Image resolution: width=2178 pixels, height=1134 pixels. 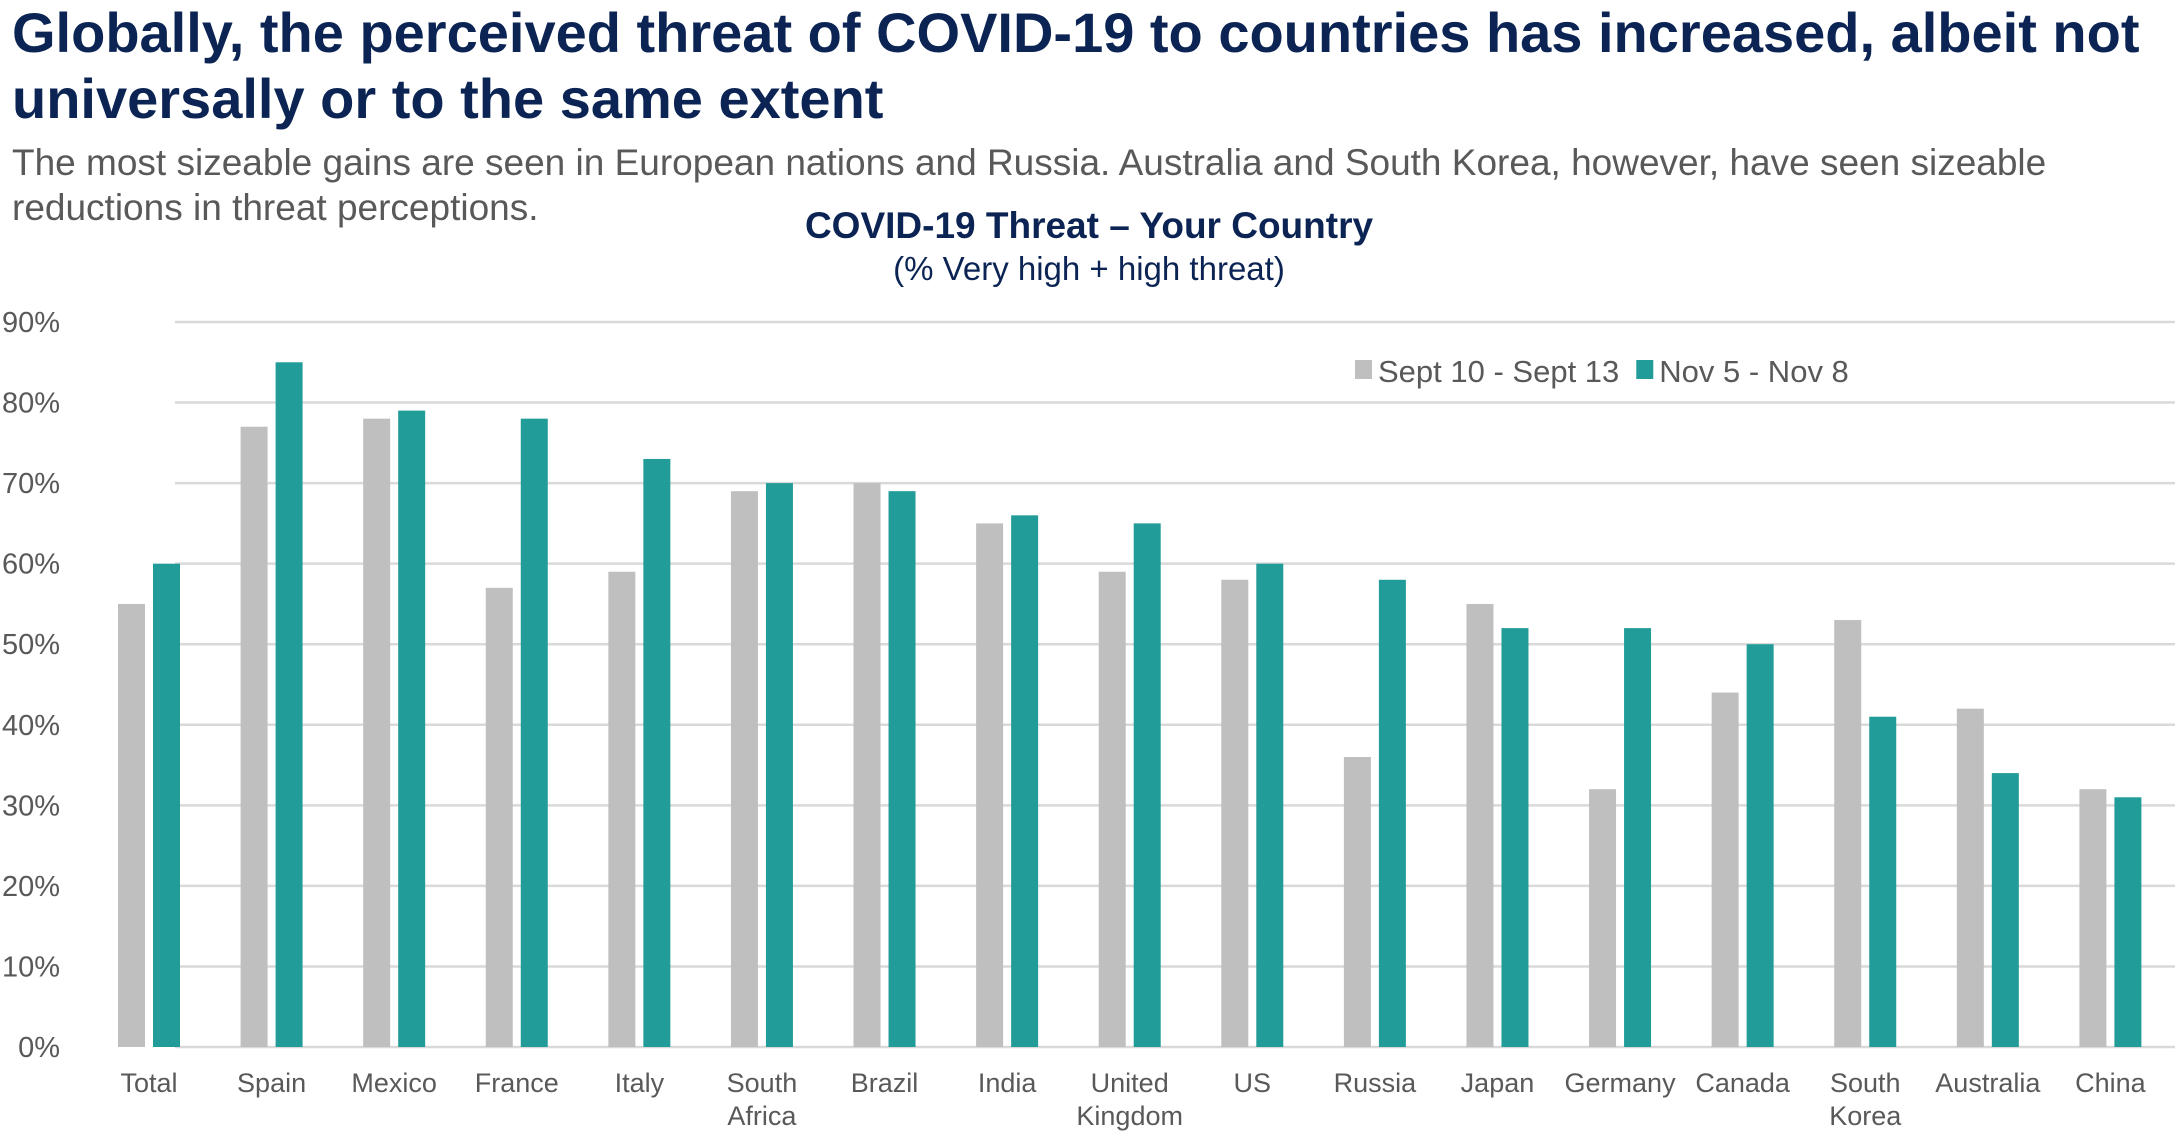 What do you see at coordinates (1089, 268) in the screenshot?
I see `chart-subtitle: (% Very high + high threat)` at bounding box center [1089, 268].